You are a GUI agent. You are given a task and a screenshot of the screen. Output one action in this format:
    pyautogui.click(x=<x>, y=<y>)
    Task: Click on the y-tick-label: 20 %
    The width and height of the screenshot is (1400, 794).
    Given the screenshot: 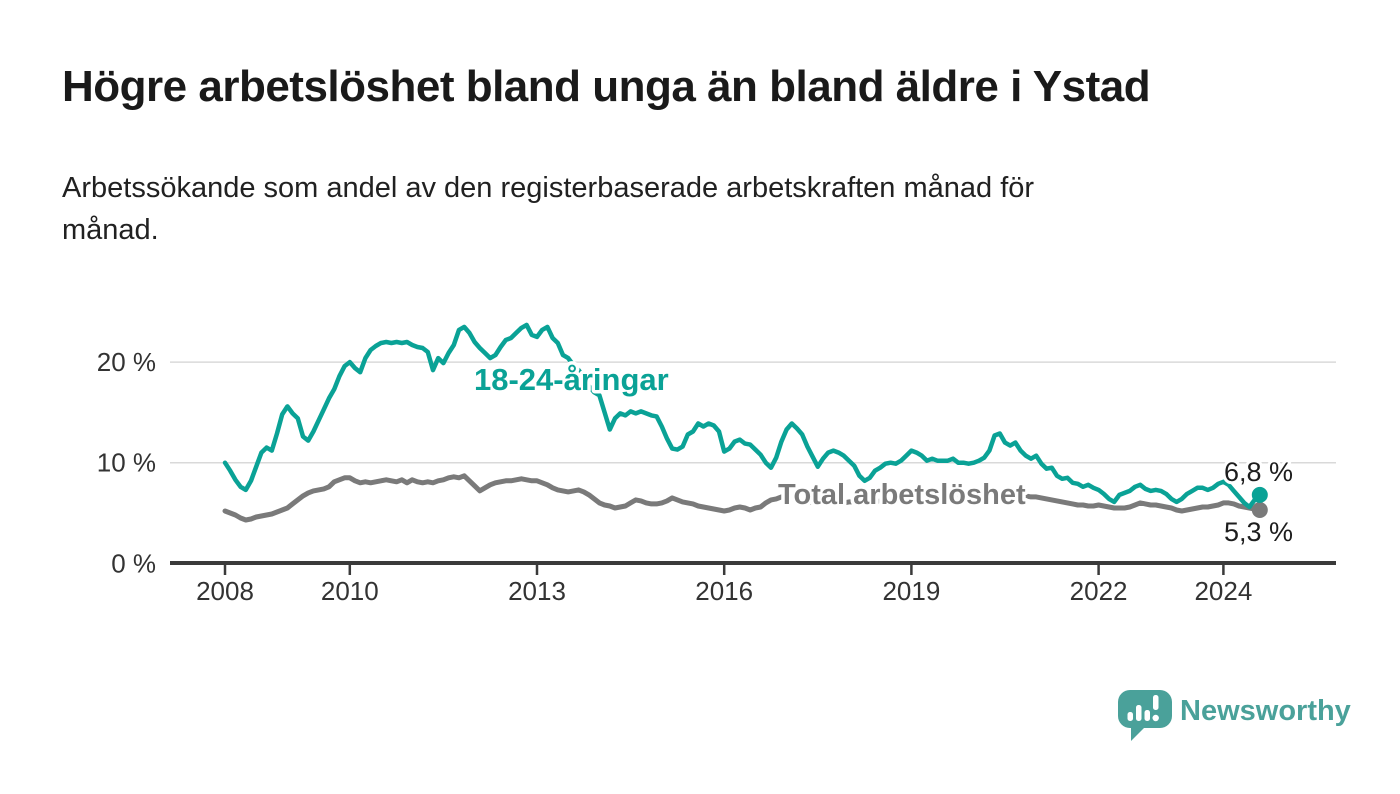 What is the action you would take?
    pyautogui.click(x=126, y=362)
    